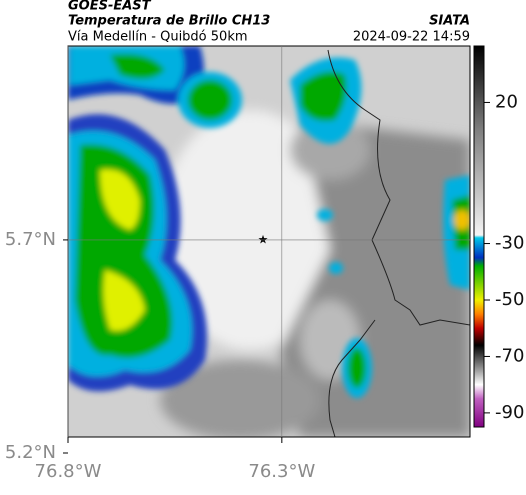  Describe the element at coordinates (30, 239) in the screenshot. I see `y-tick-label: 5.7°N` at that location.